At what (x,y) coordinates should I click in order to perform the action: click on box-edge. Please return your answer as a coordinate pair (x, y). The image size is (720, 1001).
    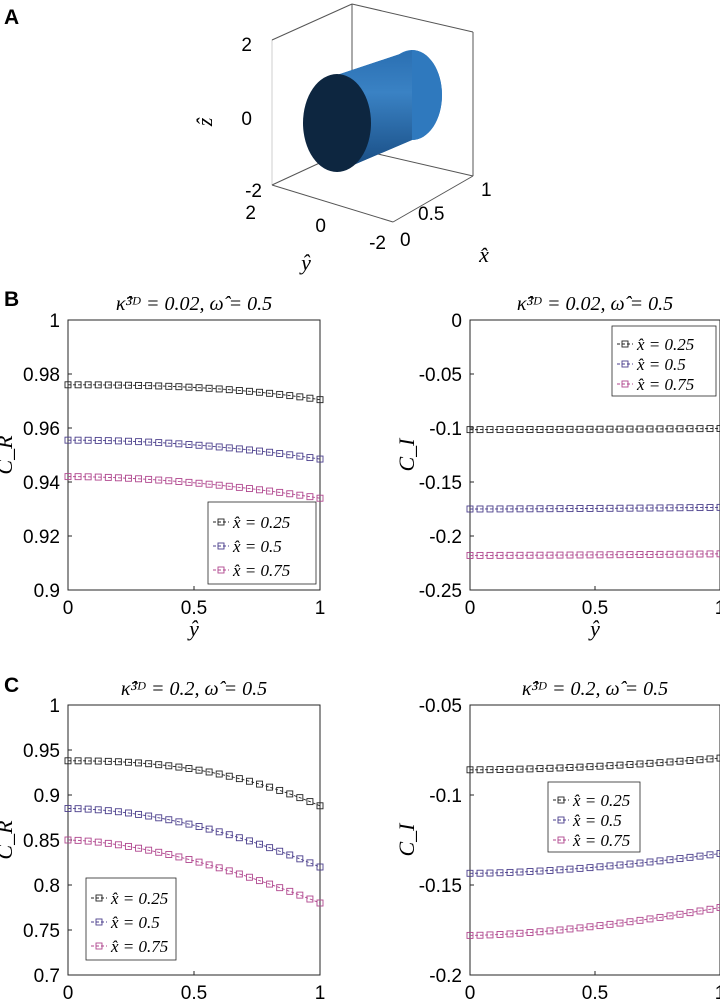
    Looking at the image, I should click on (433, 199).